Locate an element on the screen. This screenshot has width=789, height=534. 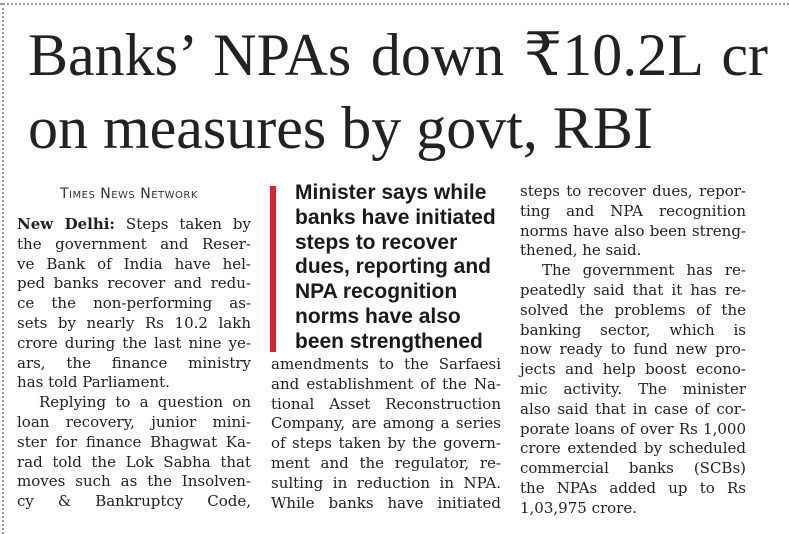
pull-quote-line: steps to recover is located at coordinates (376, 242).